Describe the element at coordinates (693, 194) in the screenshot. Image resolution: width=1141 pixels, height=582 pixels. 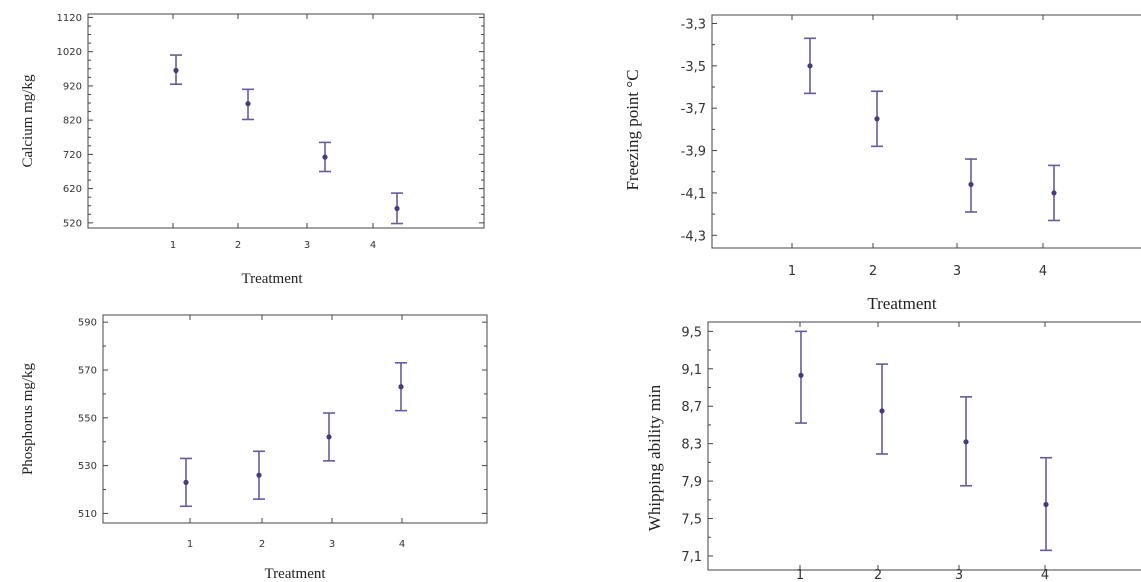
I see `y-tick-label: -4,1` at that location.